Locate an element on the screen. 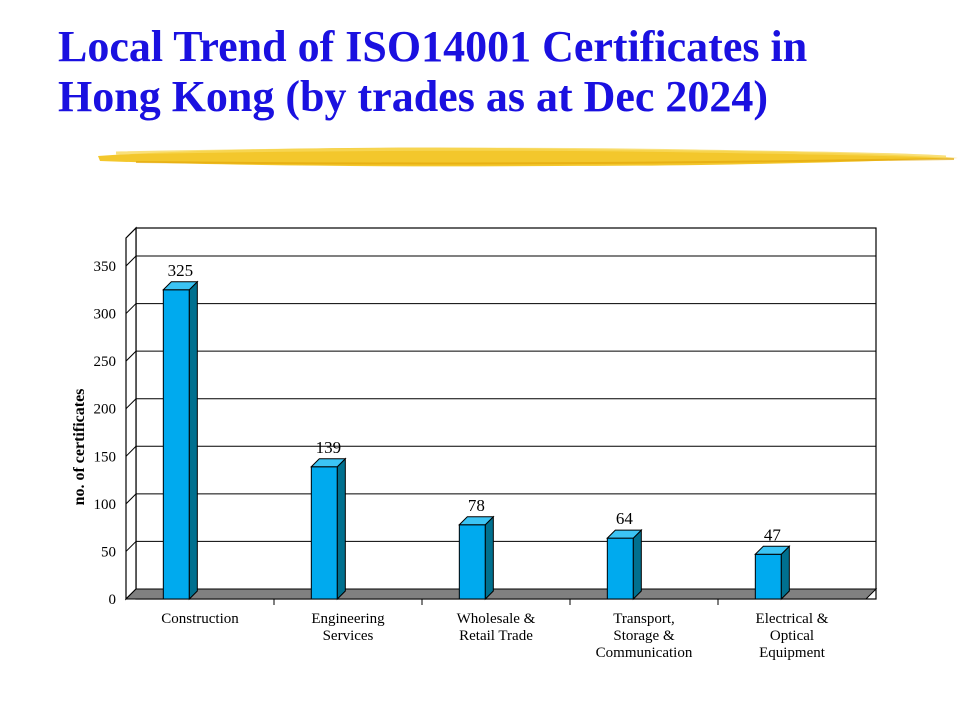  x-category-label: Engineering is located at coordinates (348, 619).